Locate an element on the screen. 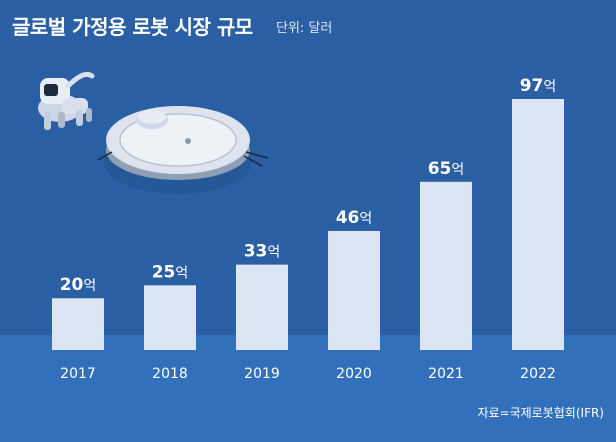 The image size is (616, 442). source-note: 자료=국제로봇협회(IFR) is located at coordinates (540, 413).